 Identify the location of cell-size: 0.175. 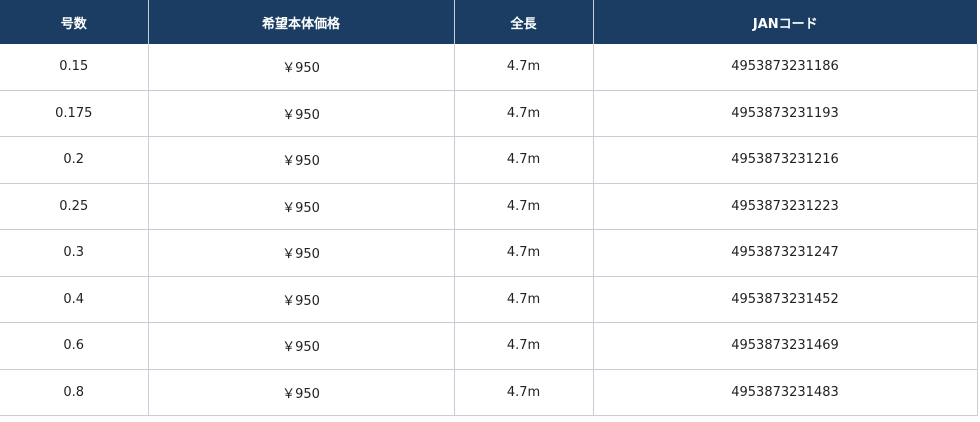
(74, 113).